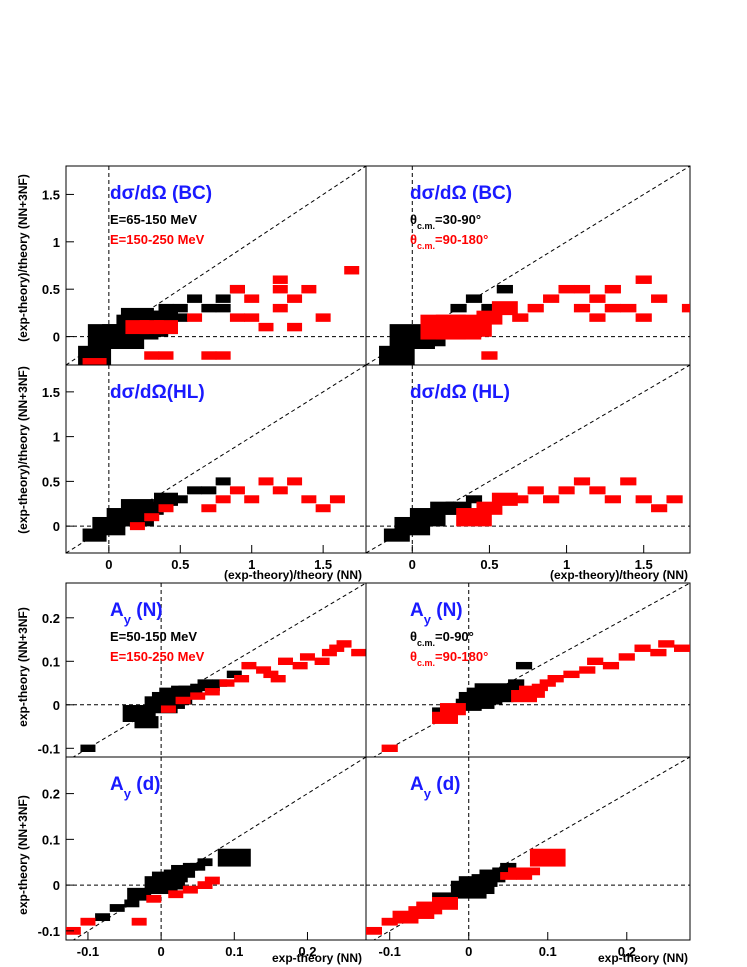  Describe the element at coordinates (56, 885) in the screenshot. I see `y-tick-label-6-1: 0` at that location.